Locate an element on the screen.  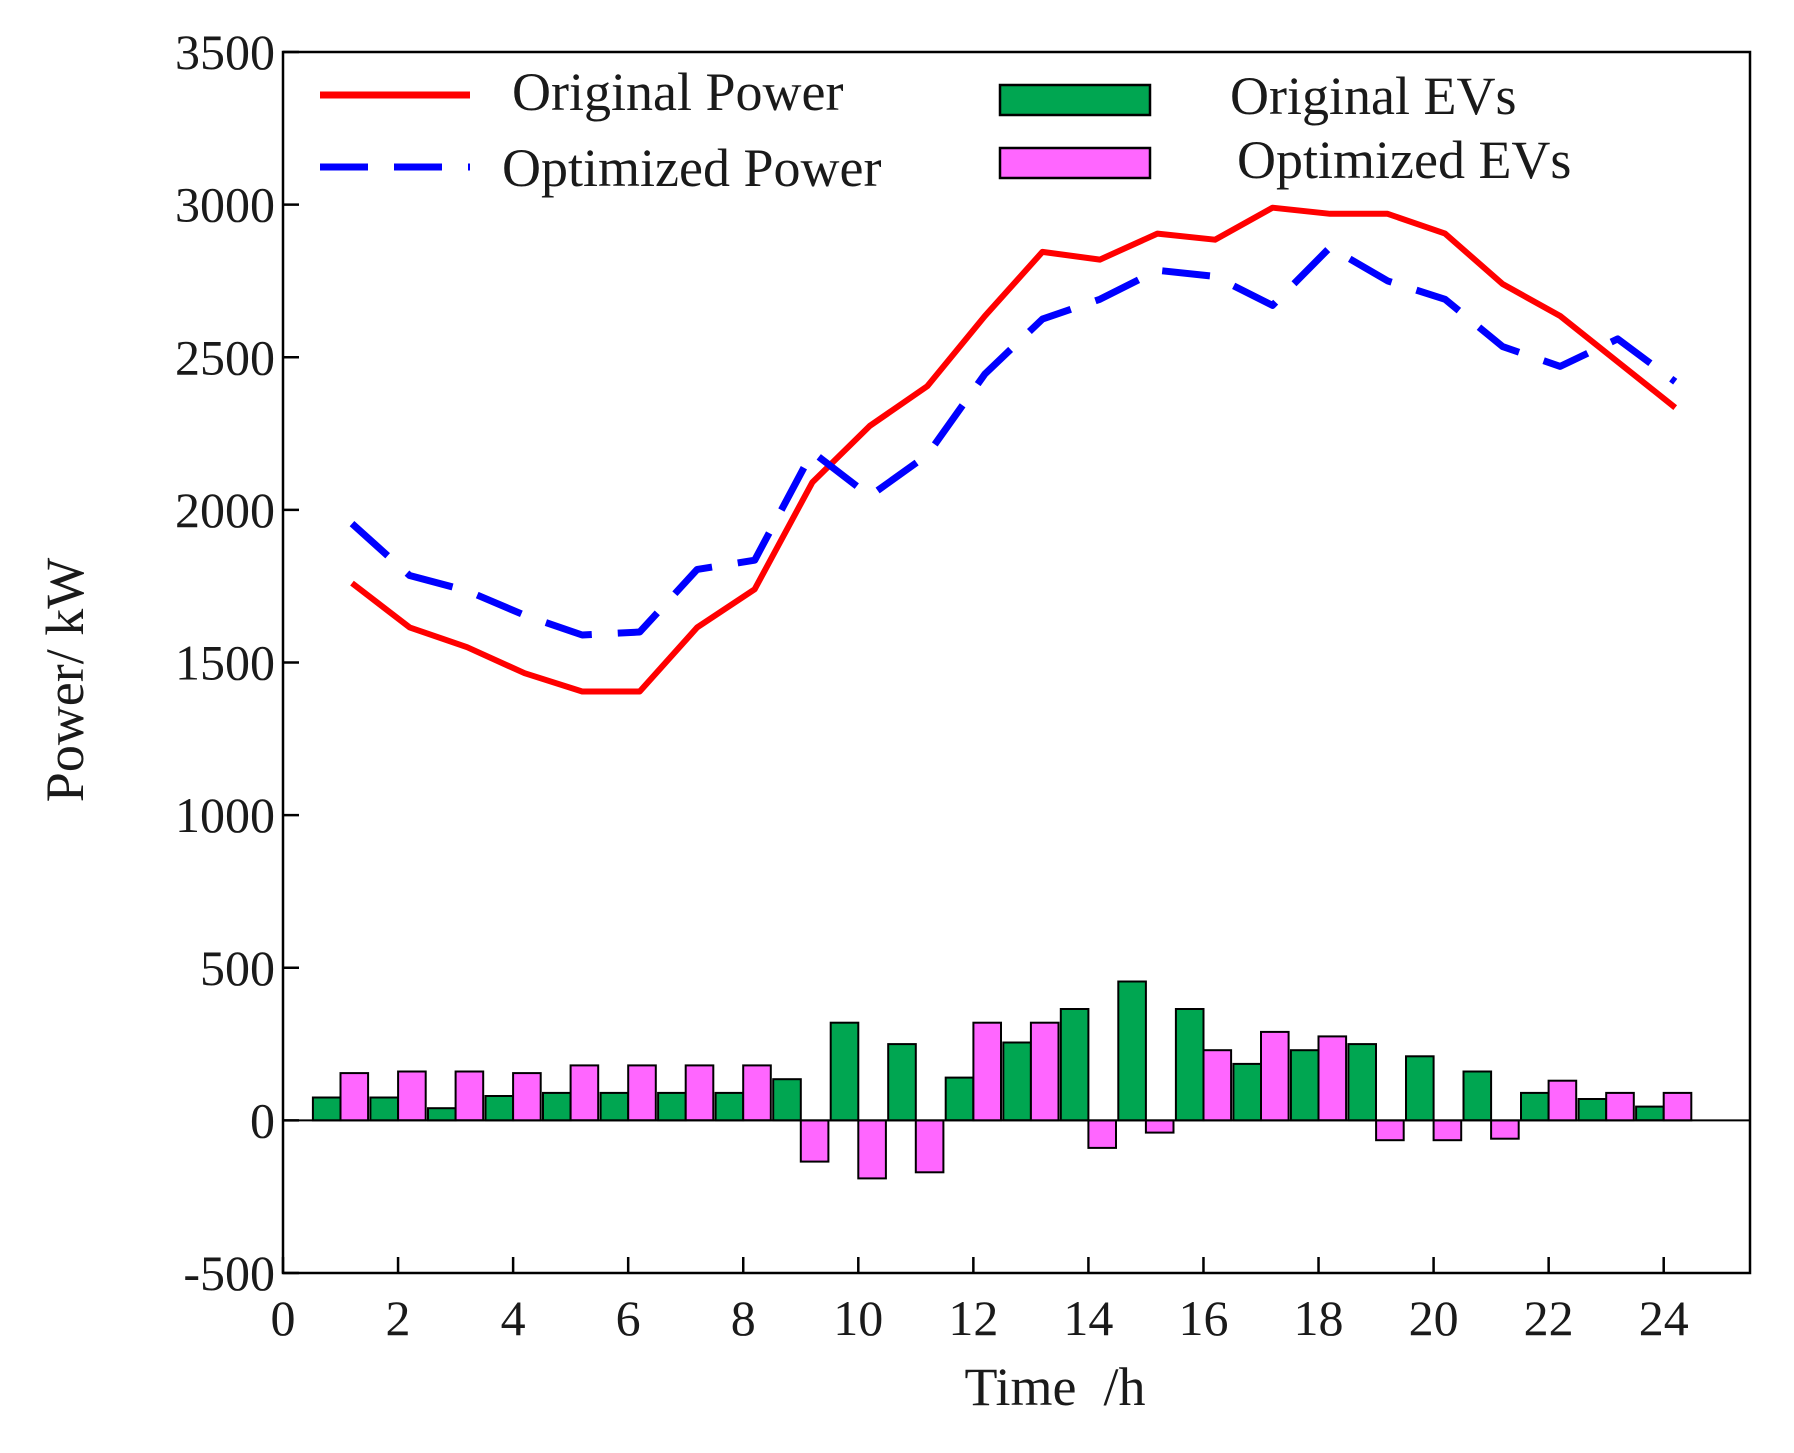
legend-label: Original EVs is located at coordinates (1373, 96).